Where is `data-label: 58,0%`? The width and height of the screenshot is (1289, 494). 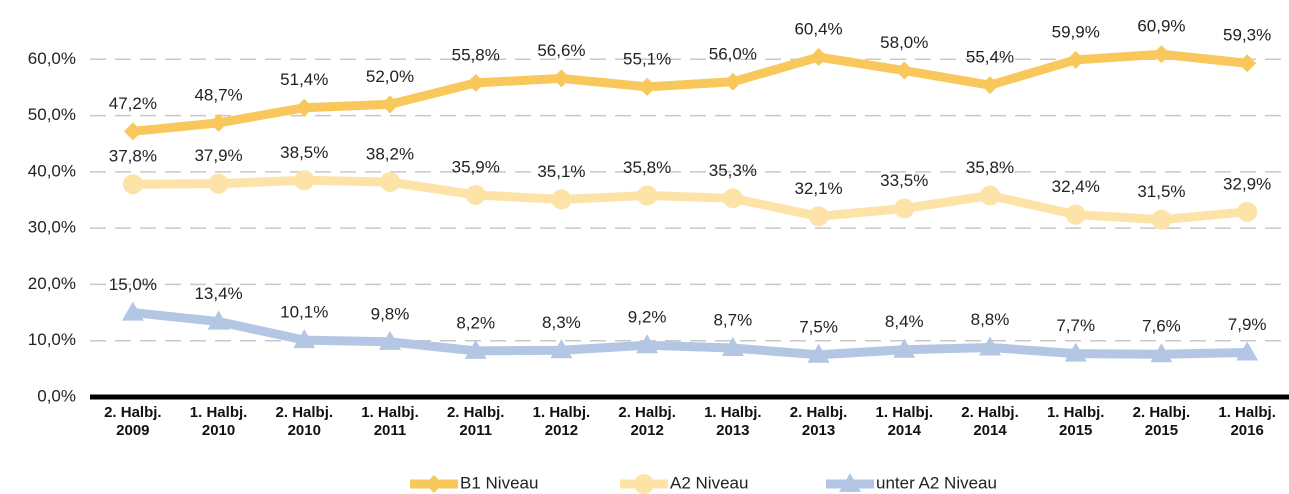 data-label: 58,0% is located at coordinates (904, 42).